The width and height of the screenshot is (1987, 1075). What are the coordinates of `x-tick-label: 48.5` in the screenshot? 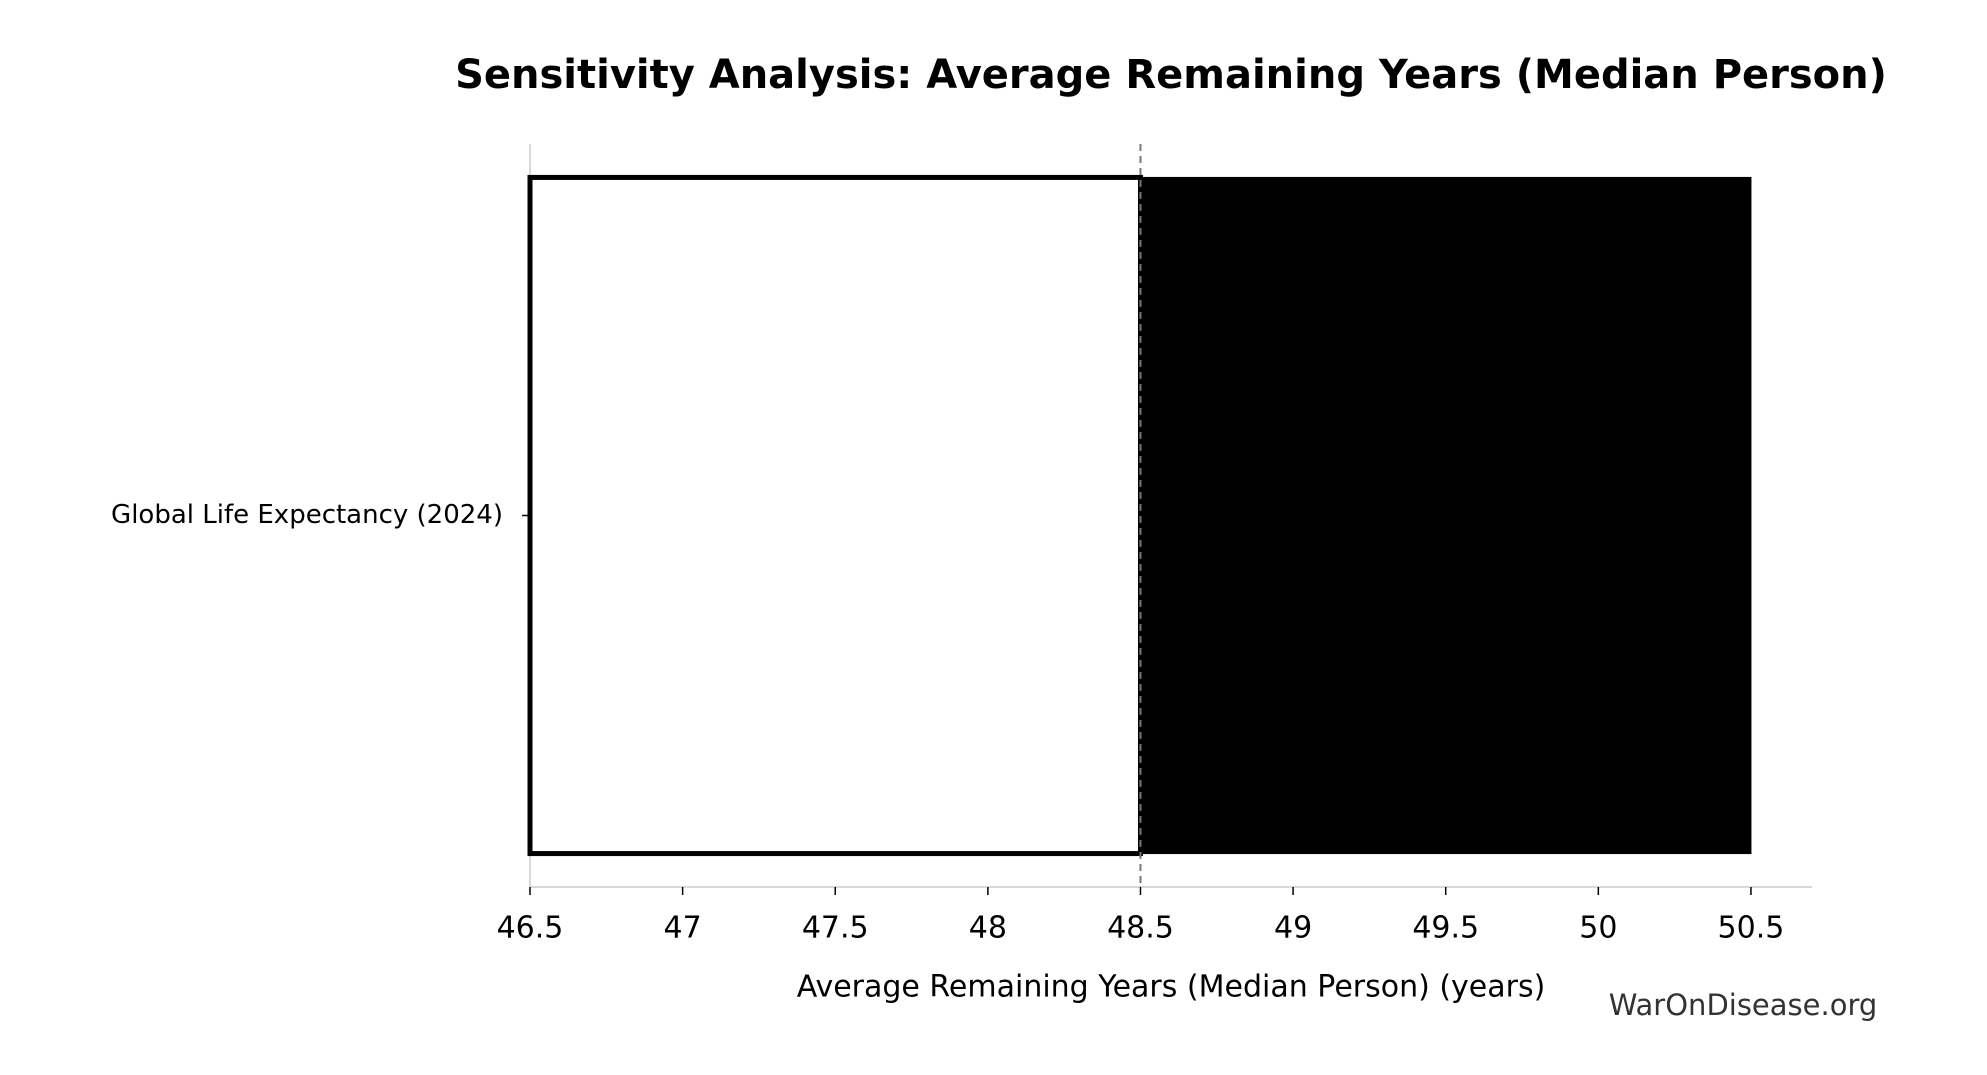 It's located at (1140, 928).